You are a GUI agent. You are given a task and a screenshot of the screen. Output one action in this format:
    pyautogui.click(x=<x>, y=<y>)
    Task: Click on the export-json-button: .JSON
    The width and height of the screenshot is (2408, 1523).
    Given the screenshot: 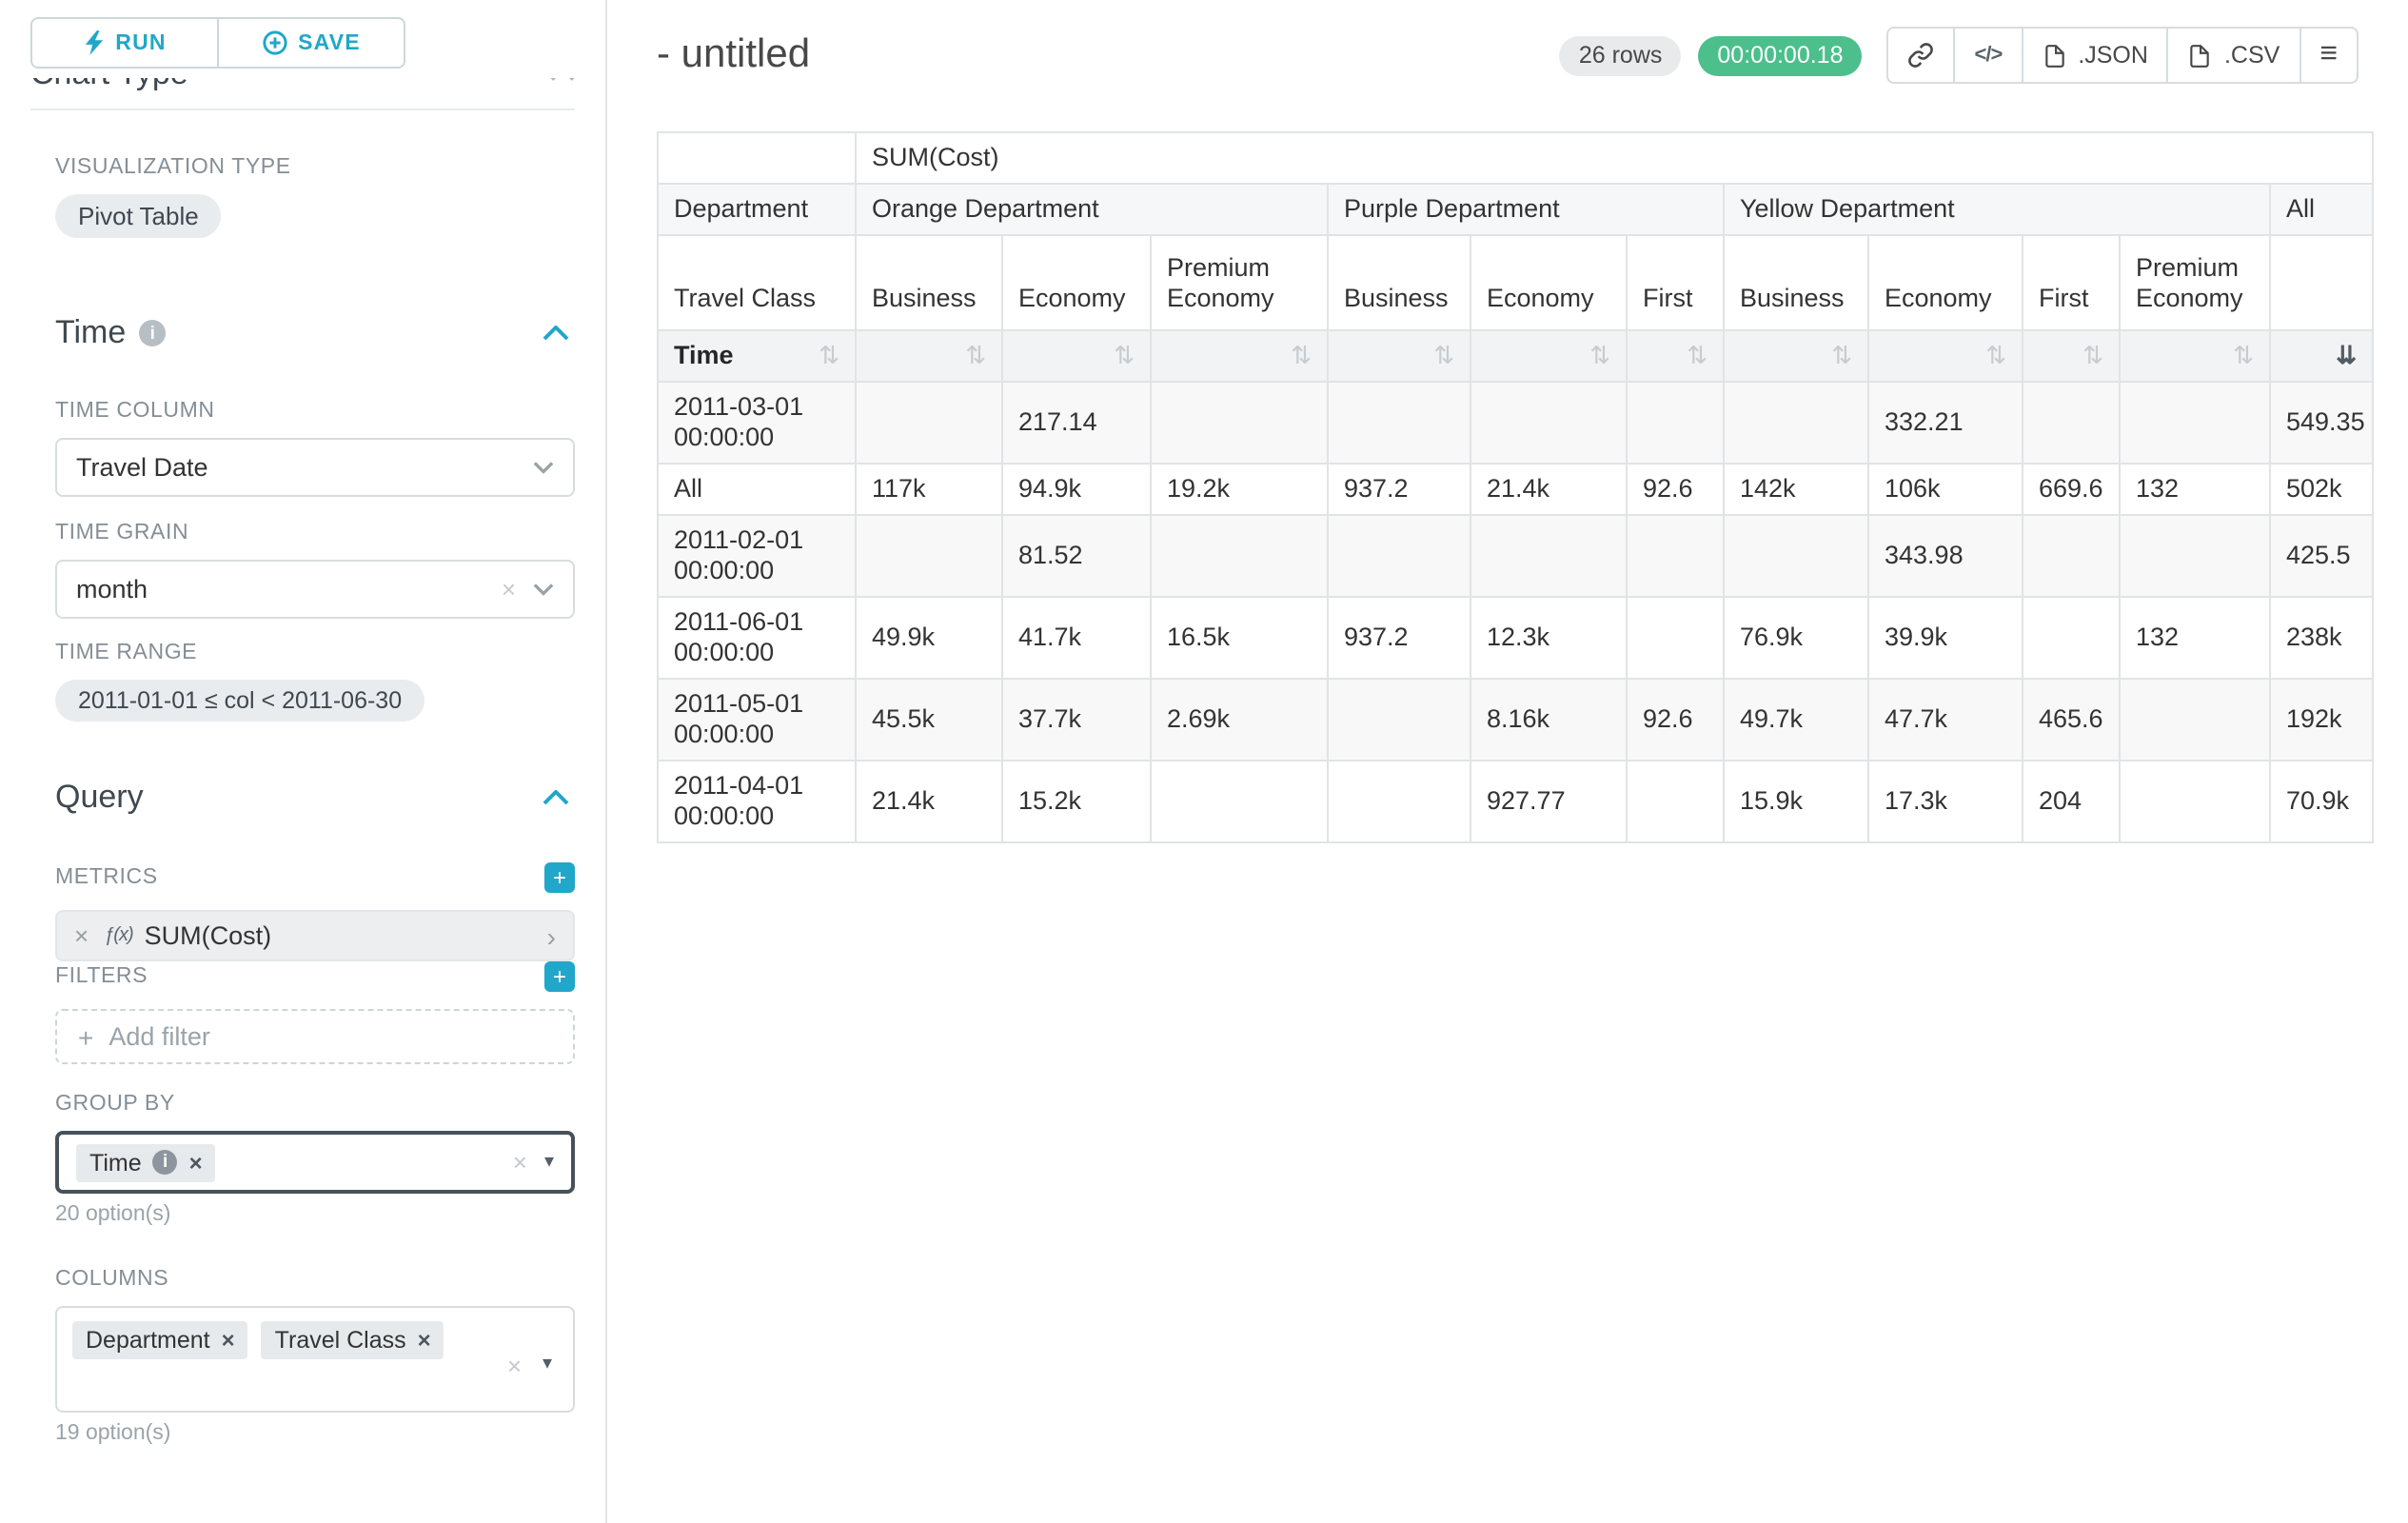 What is the action you would take?
    pyautogui.click(x=2096, y=56)
    